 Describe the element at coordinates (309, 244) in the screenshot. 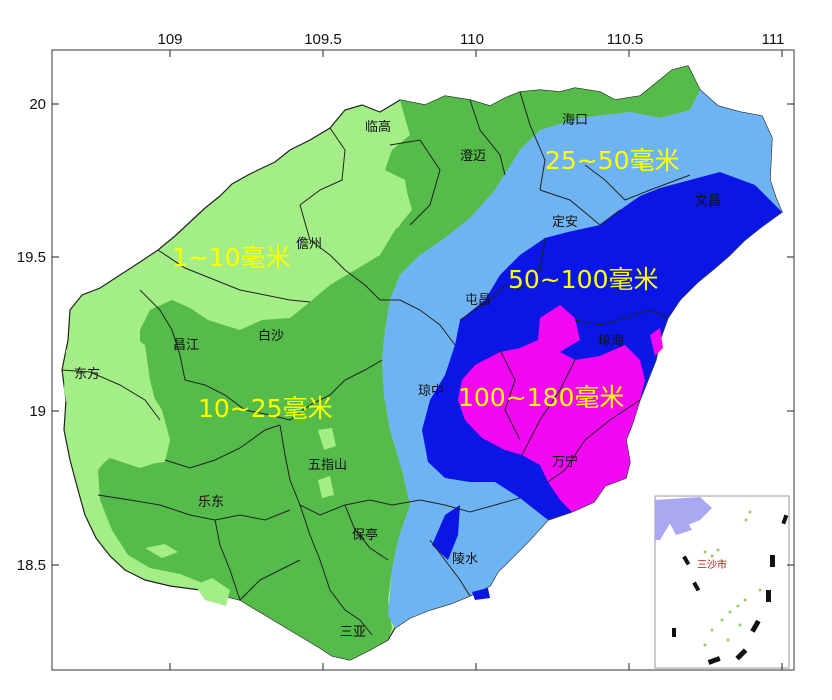

I see `county-danzhou: 儋州` at that location.